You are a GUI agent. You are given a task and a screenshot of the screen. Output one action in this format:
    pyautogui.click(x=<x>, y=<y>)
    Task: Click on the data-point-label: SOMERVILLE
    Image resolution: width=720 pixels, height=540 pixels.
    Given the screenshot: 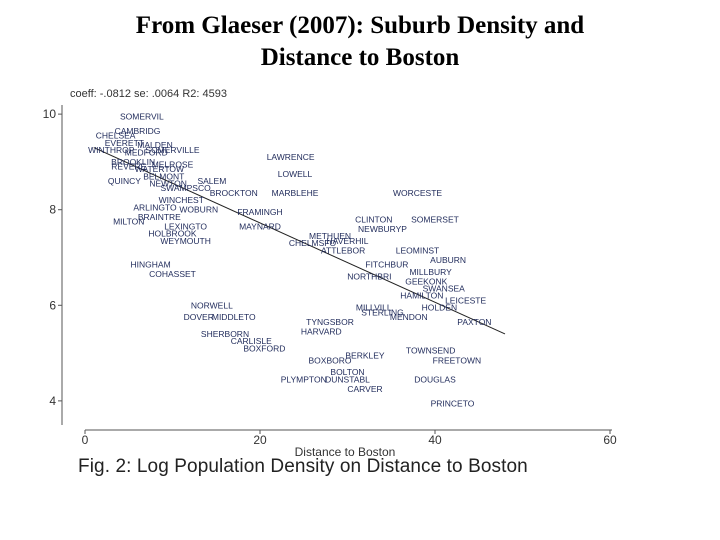 What is the action you would take?
    pyautogui.click(x=172, y=150)
    